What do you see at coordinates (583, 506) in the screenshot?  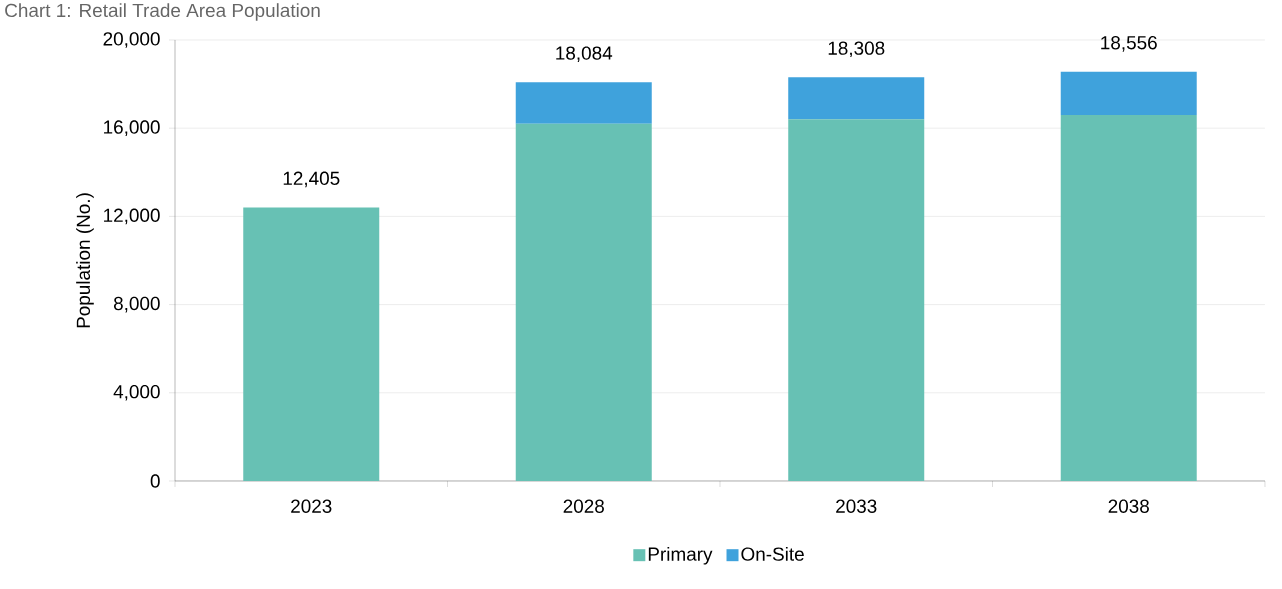 I see `x-tick-label: 2028` at bounding box center [583, 506].